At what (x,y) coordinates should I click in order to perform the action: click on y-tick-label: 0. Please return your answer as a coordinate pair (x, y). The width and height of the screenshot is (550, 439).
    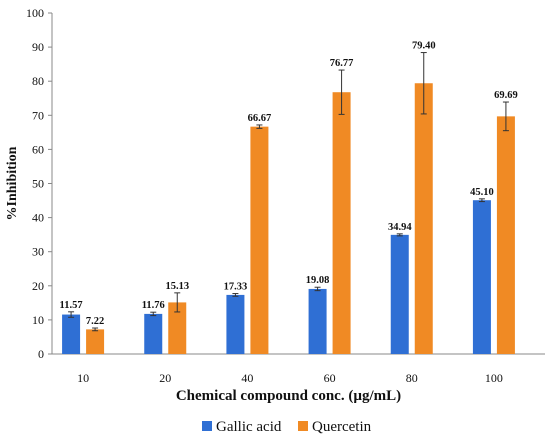
    Looking at the image, I should click on (41, 354).